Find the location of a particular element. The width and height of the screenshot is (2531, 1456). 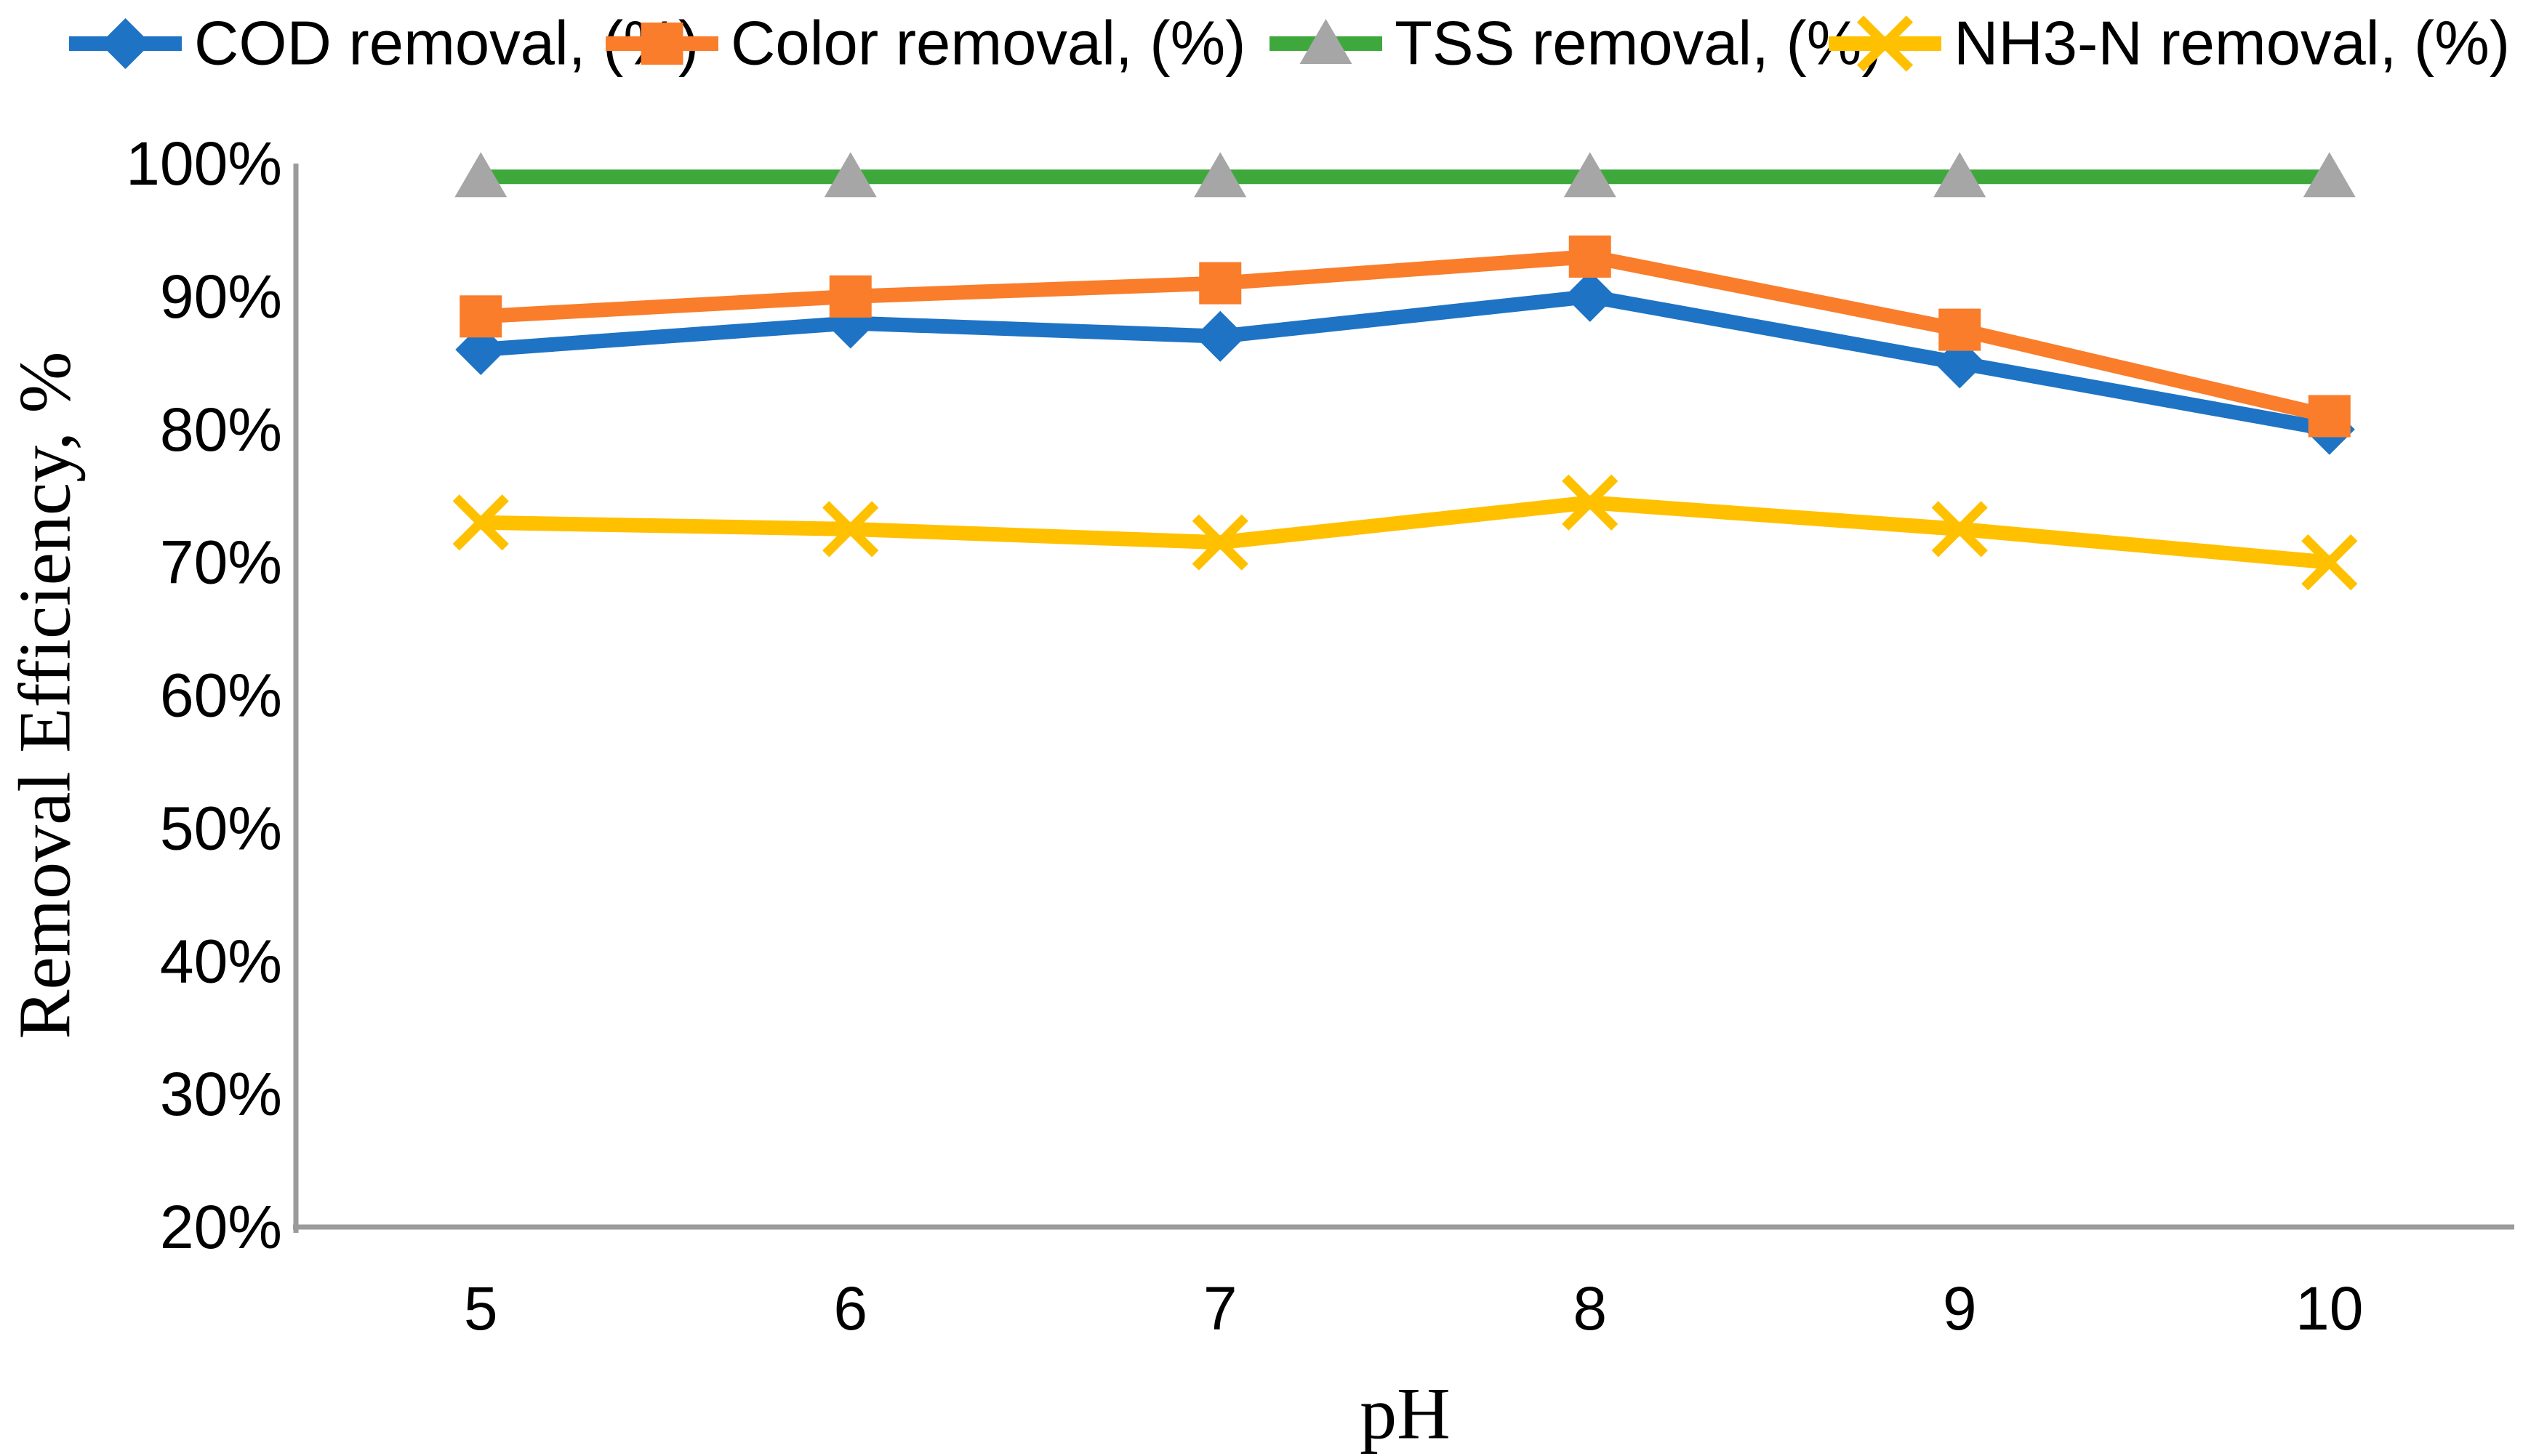

legend-x-icon is located at coordinates (1885, 43).